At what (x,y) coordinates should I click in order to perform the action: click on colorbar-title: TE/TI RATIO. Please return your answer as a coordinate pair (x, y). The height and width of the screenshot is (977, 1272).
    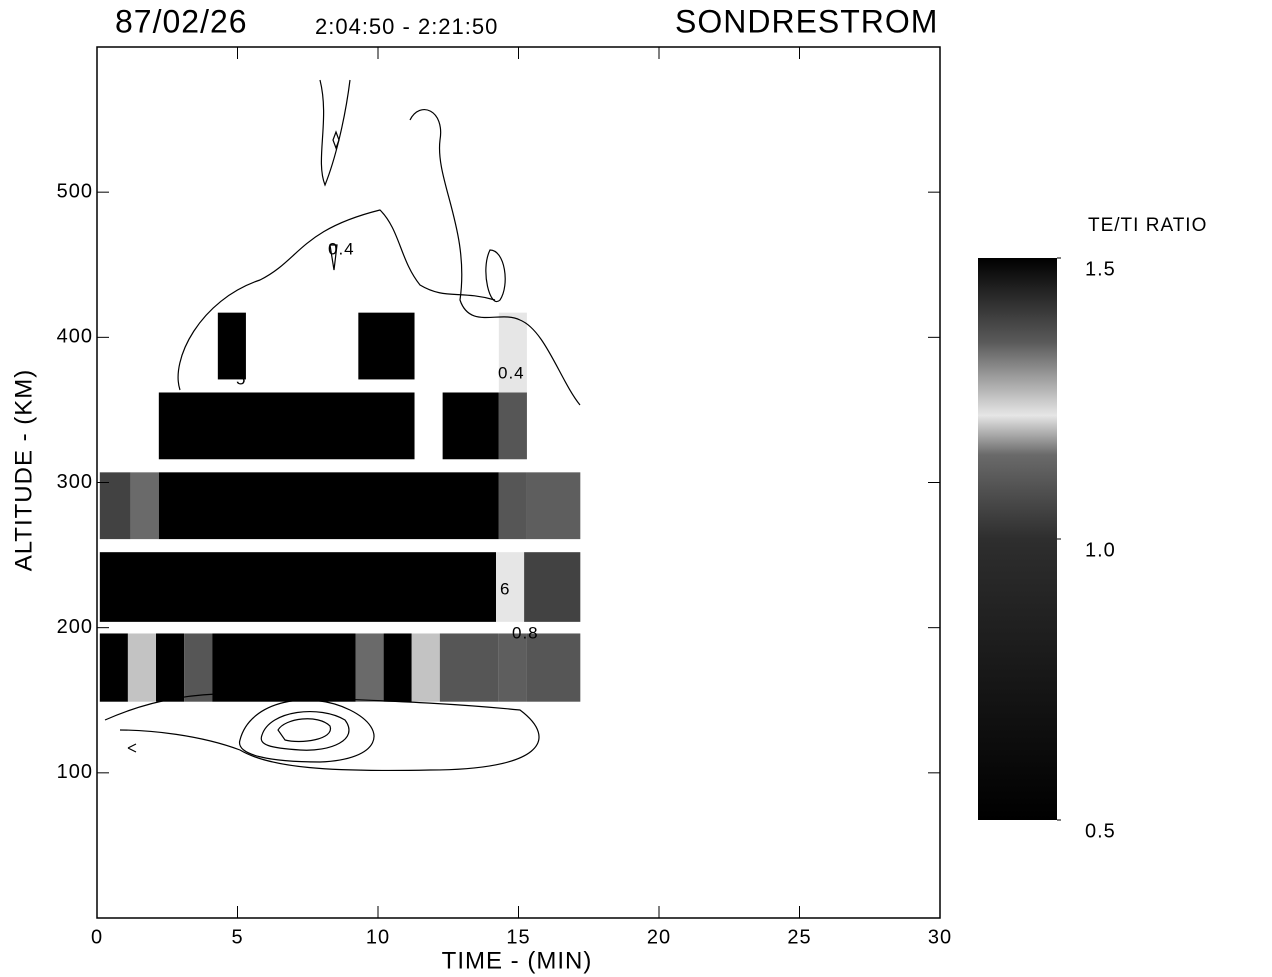
    Looking at the image, I should click on (1147, 225).